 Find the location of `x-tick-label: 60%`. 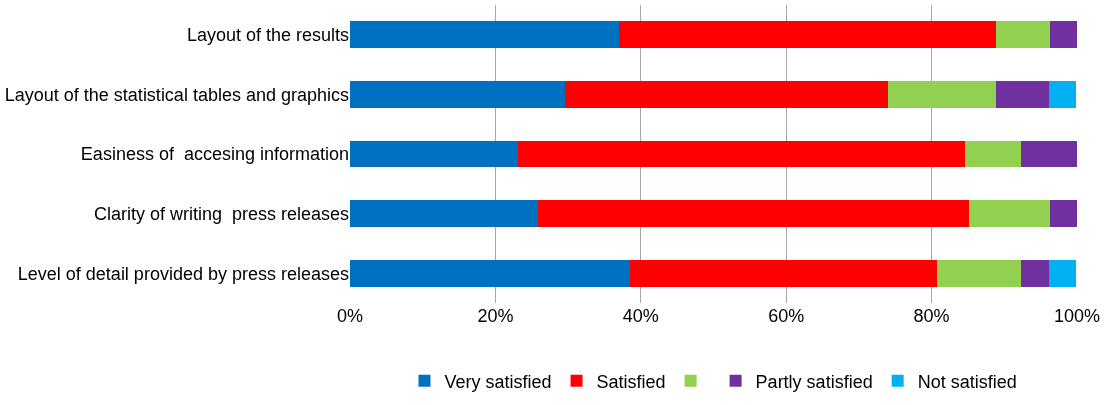

x-tick-label: 60% is located at coordinates (786, 316).